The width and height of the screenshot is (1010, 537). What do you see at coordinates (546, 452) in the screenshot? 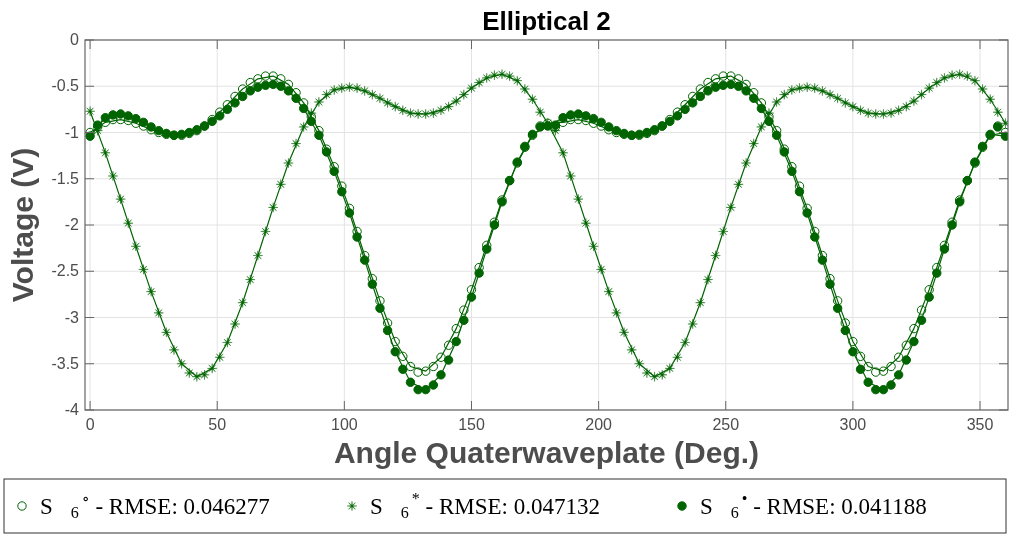
I see `x-axis-title: Angle Quaterwaveplate (Deg.)` at bounding box center [546, 452].